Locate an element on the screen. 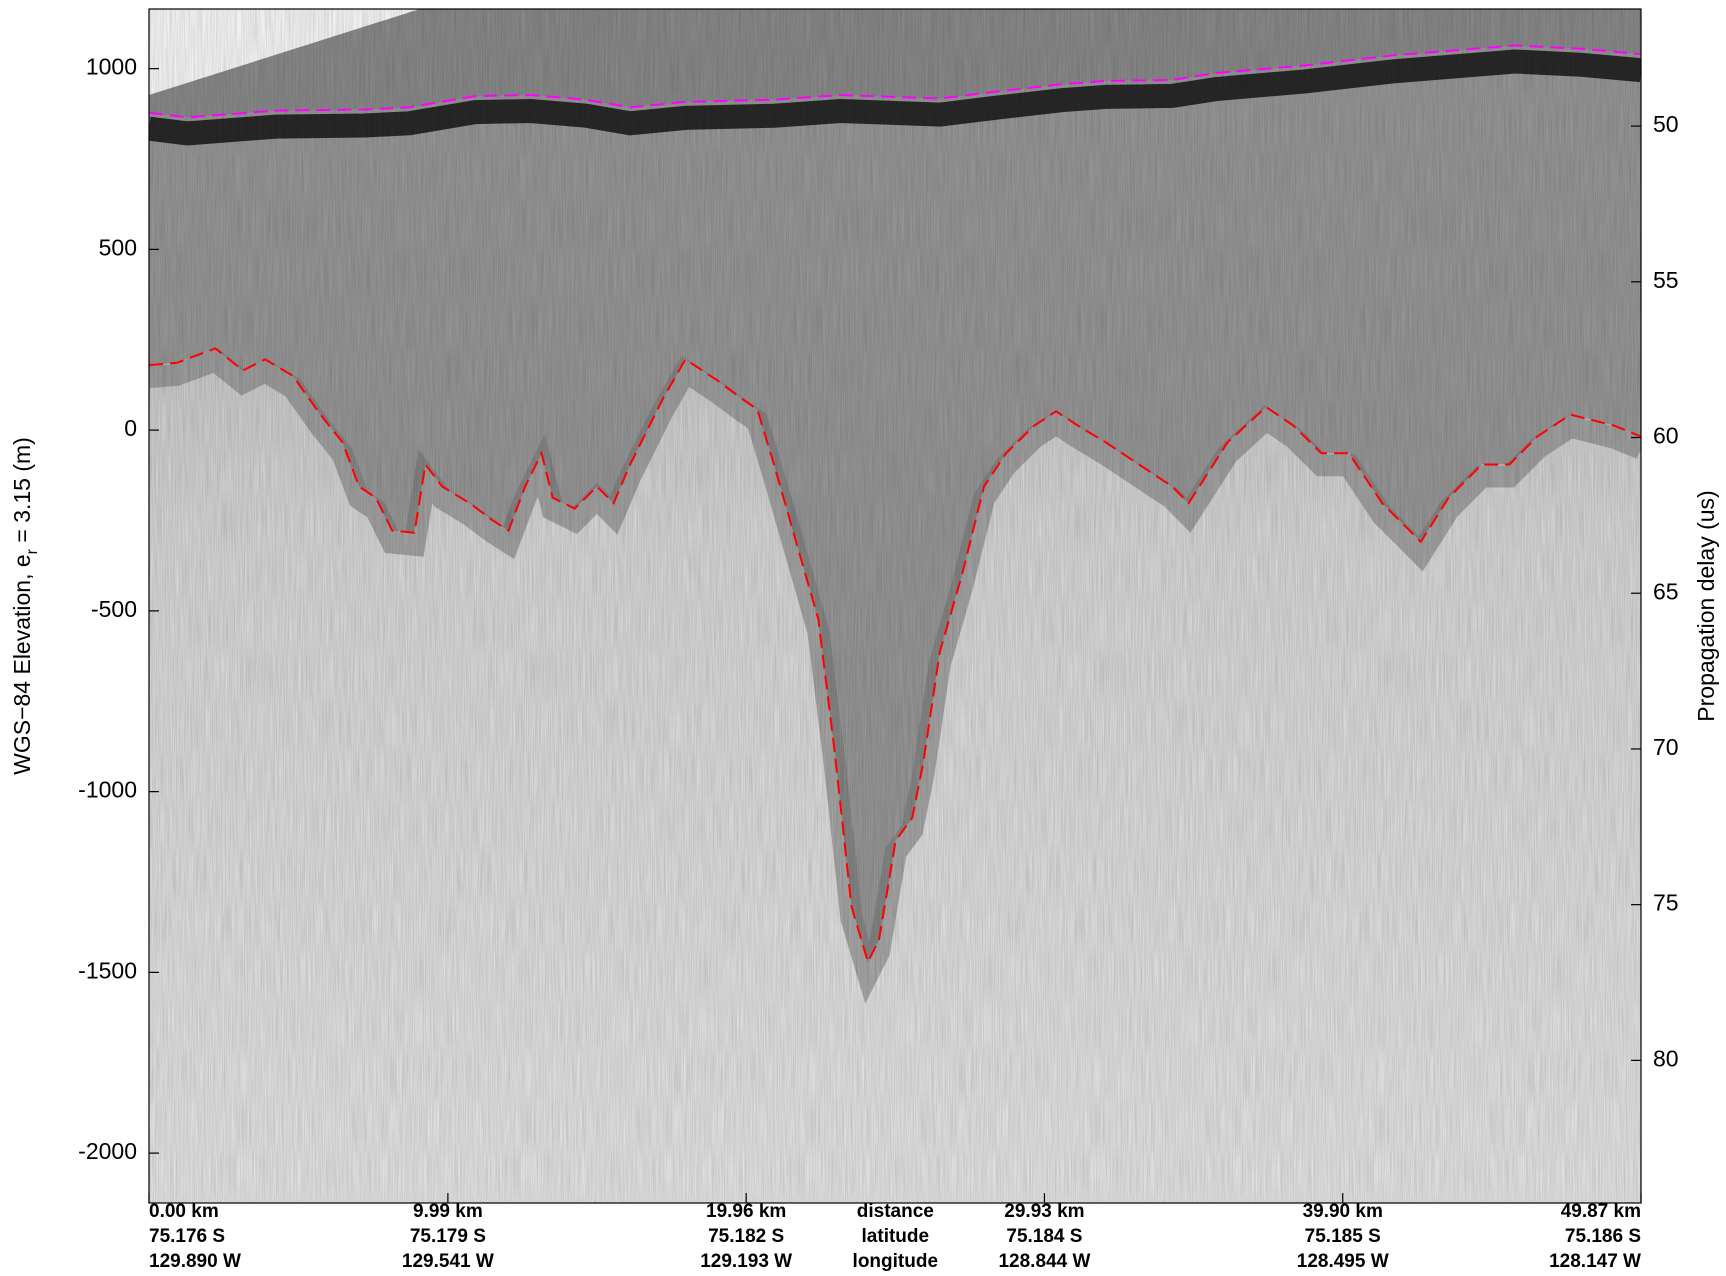 This screenshot has width=1726, height=1276. y-label-subscript: r is located at coordinates (32, 551).